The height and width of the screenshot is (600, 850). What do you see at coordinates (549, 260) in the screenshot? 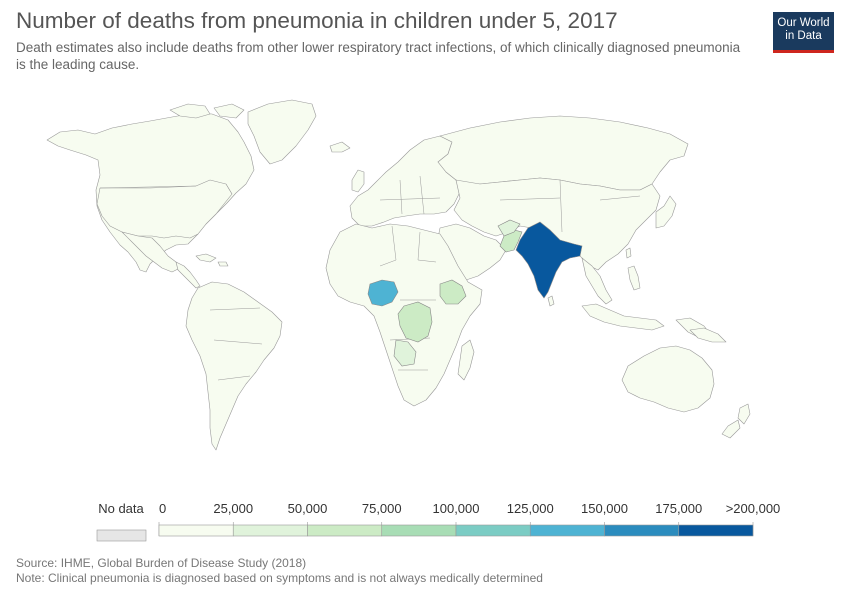
I see `country-india` at bounding box center [549, 260].